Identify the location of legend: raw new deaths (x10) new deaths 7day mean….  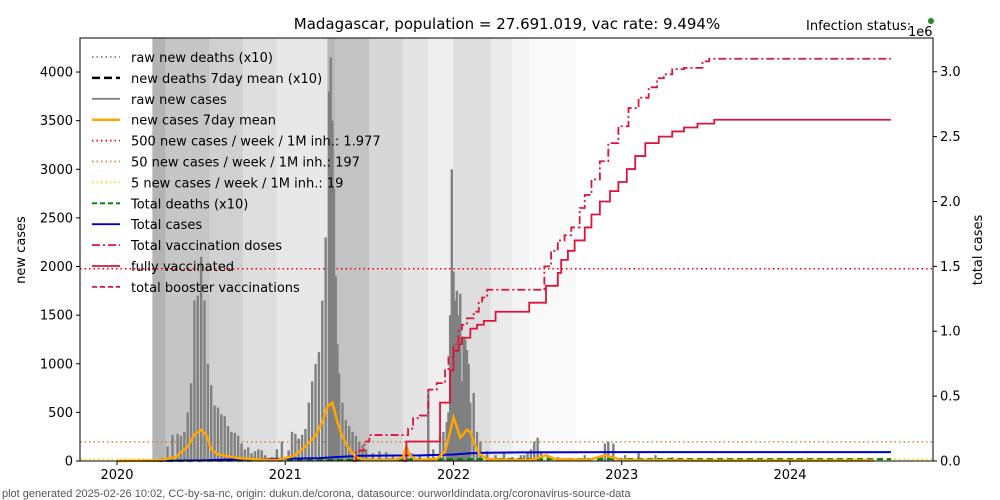
(236, 173).